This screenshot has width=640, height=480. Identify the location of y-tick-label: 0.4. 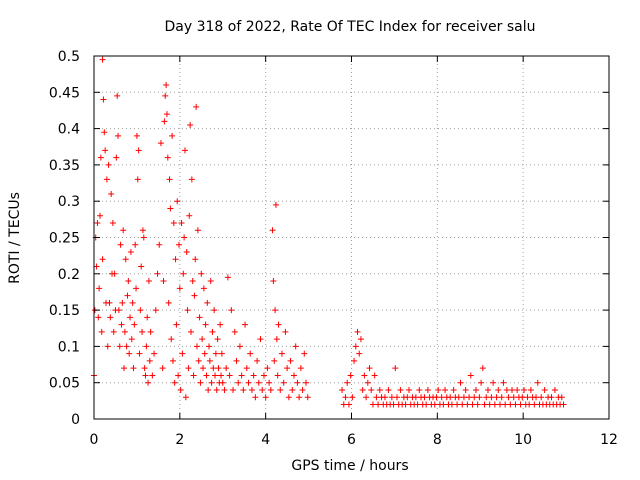
(69, 130).